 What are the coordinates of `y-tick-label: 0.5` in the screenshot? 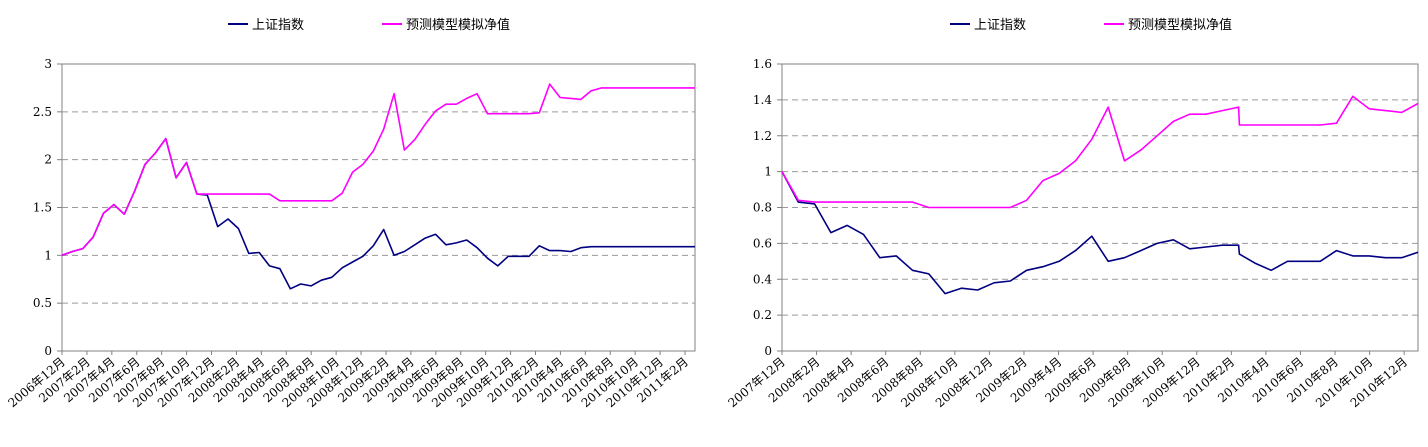 It's located at (42, 303).